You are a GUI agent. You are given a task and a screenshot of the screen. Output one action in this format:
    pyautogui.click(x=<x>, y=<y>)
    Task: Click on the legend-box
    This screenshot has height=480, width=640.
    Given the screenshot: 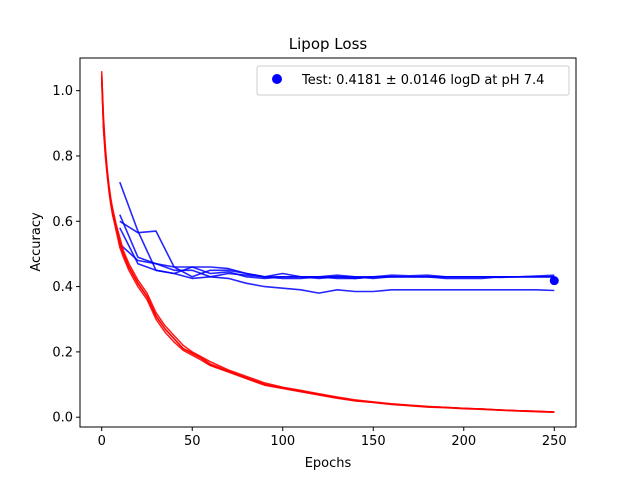 What is the action you would take?
    pyautogui.click(x=413, y=80)
    